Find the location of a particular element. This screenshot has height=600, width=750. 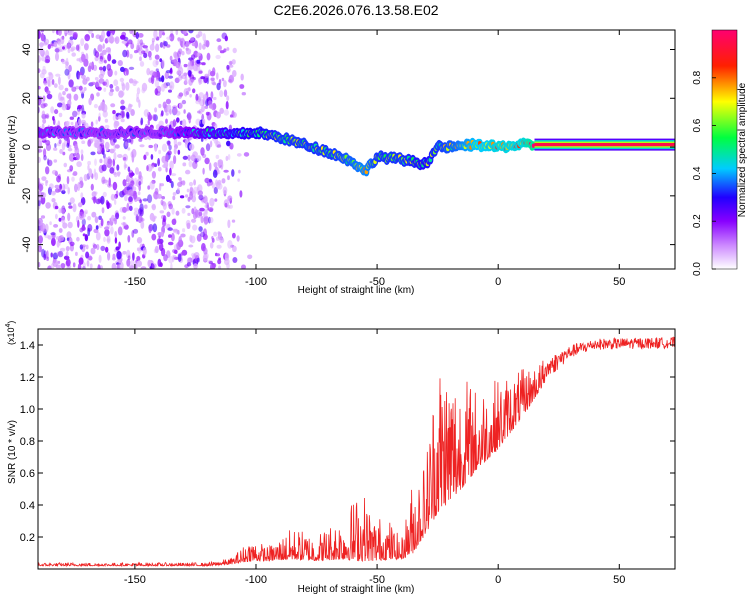

snr-y-label: SNR (10 * v/v) is located at coordinates (12, 452).